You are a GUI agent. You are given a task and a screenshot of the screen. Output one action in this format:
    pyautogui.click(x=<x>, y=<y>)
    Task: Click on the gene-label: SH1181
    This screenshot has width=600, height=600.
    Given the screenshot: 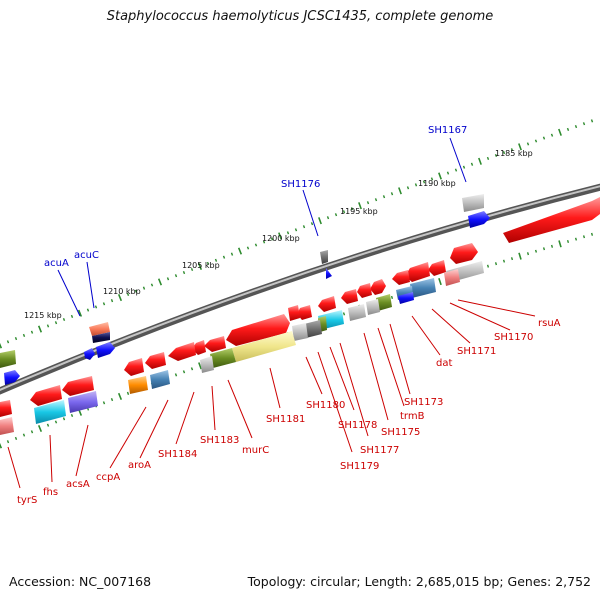 What is the action you would take?
    pyautogui.click(x=285, y=419)
    